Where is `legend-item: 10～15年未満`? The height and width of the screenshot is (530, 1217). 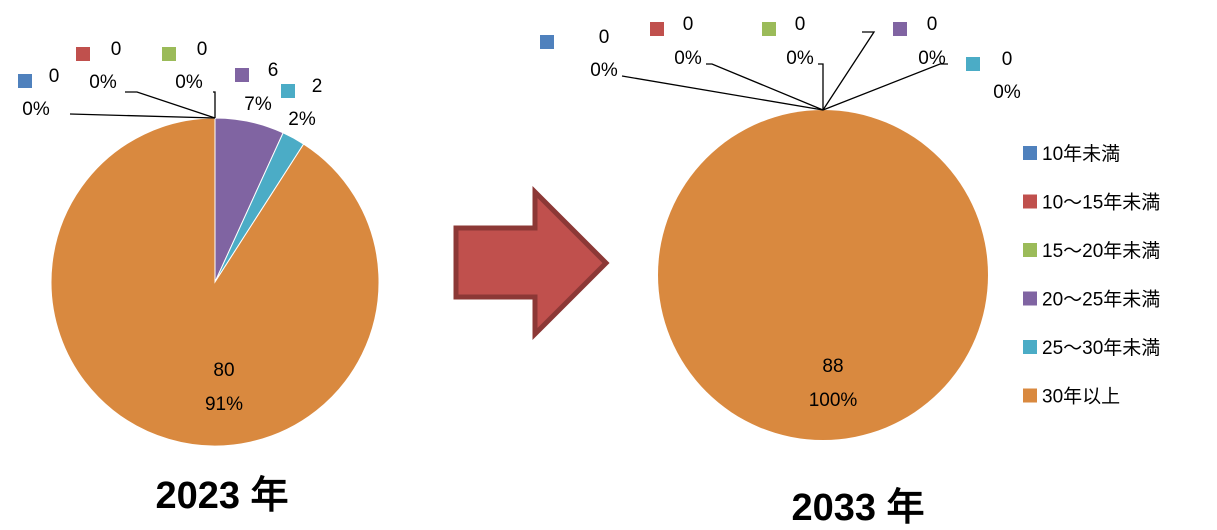
legend-item: 10～15年未満 is located at coordinates (1091, 203).